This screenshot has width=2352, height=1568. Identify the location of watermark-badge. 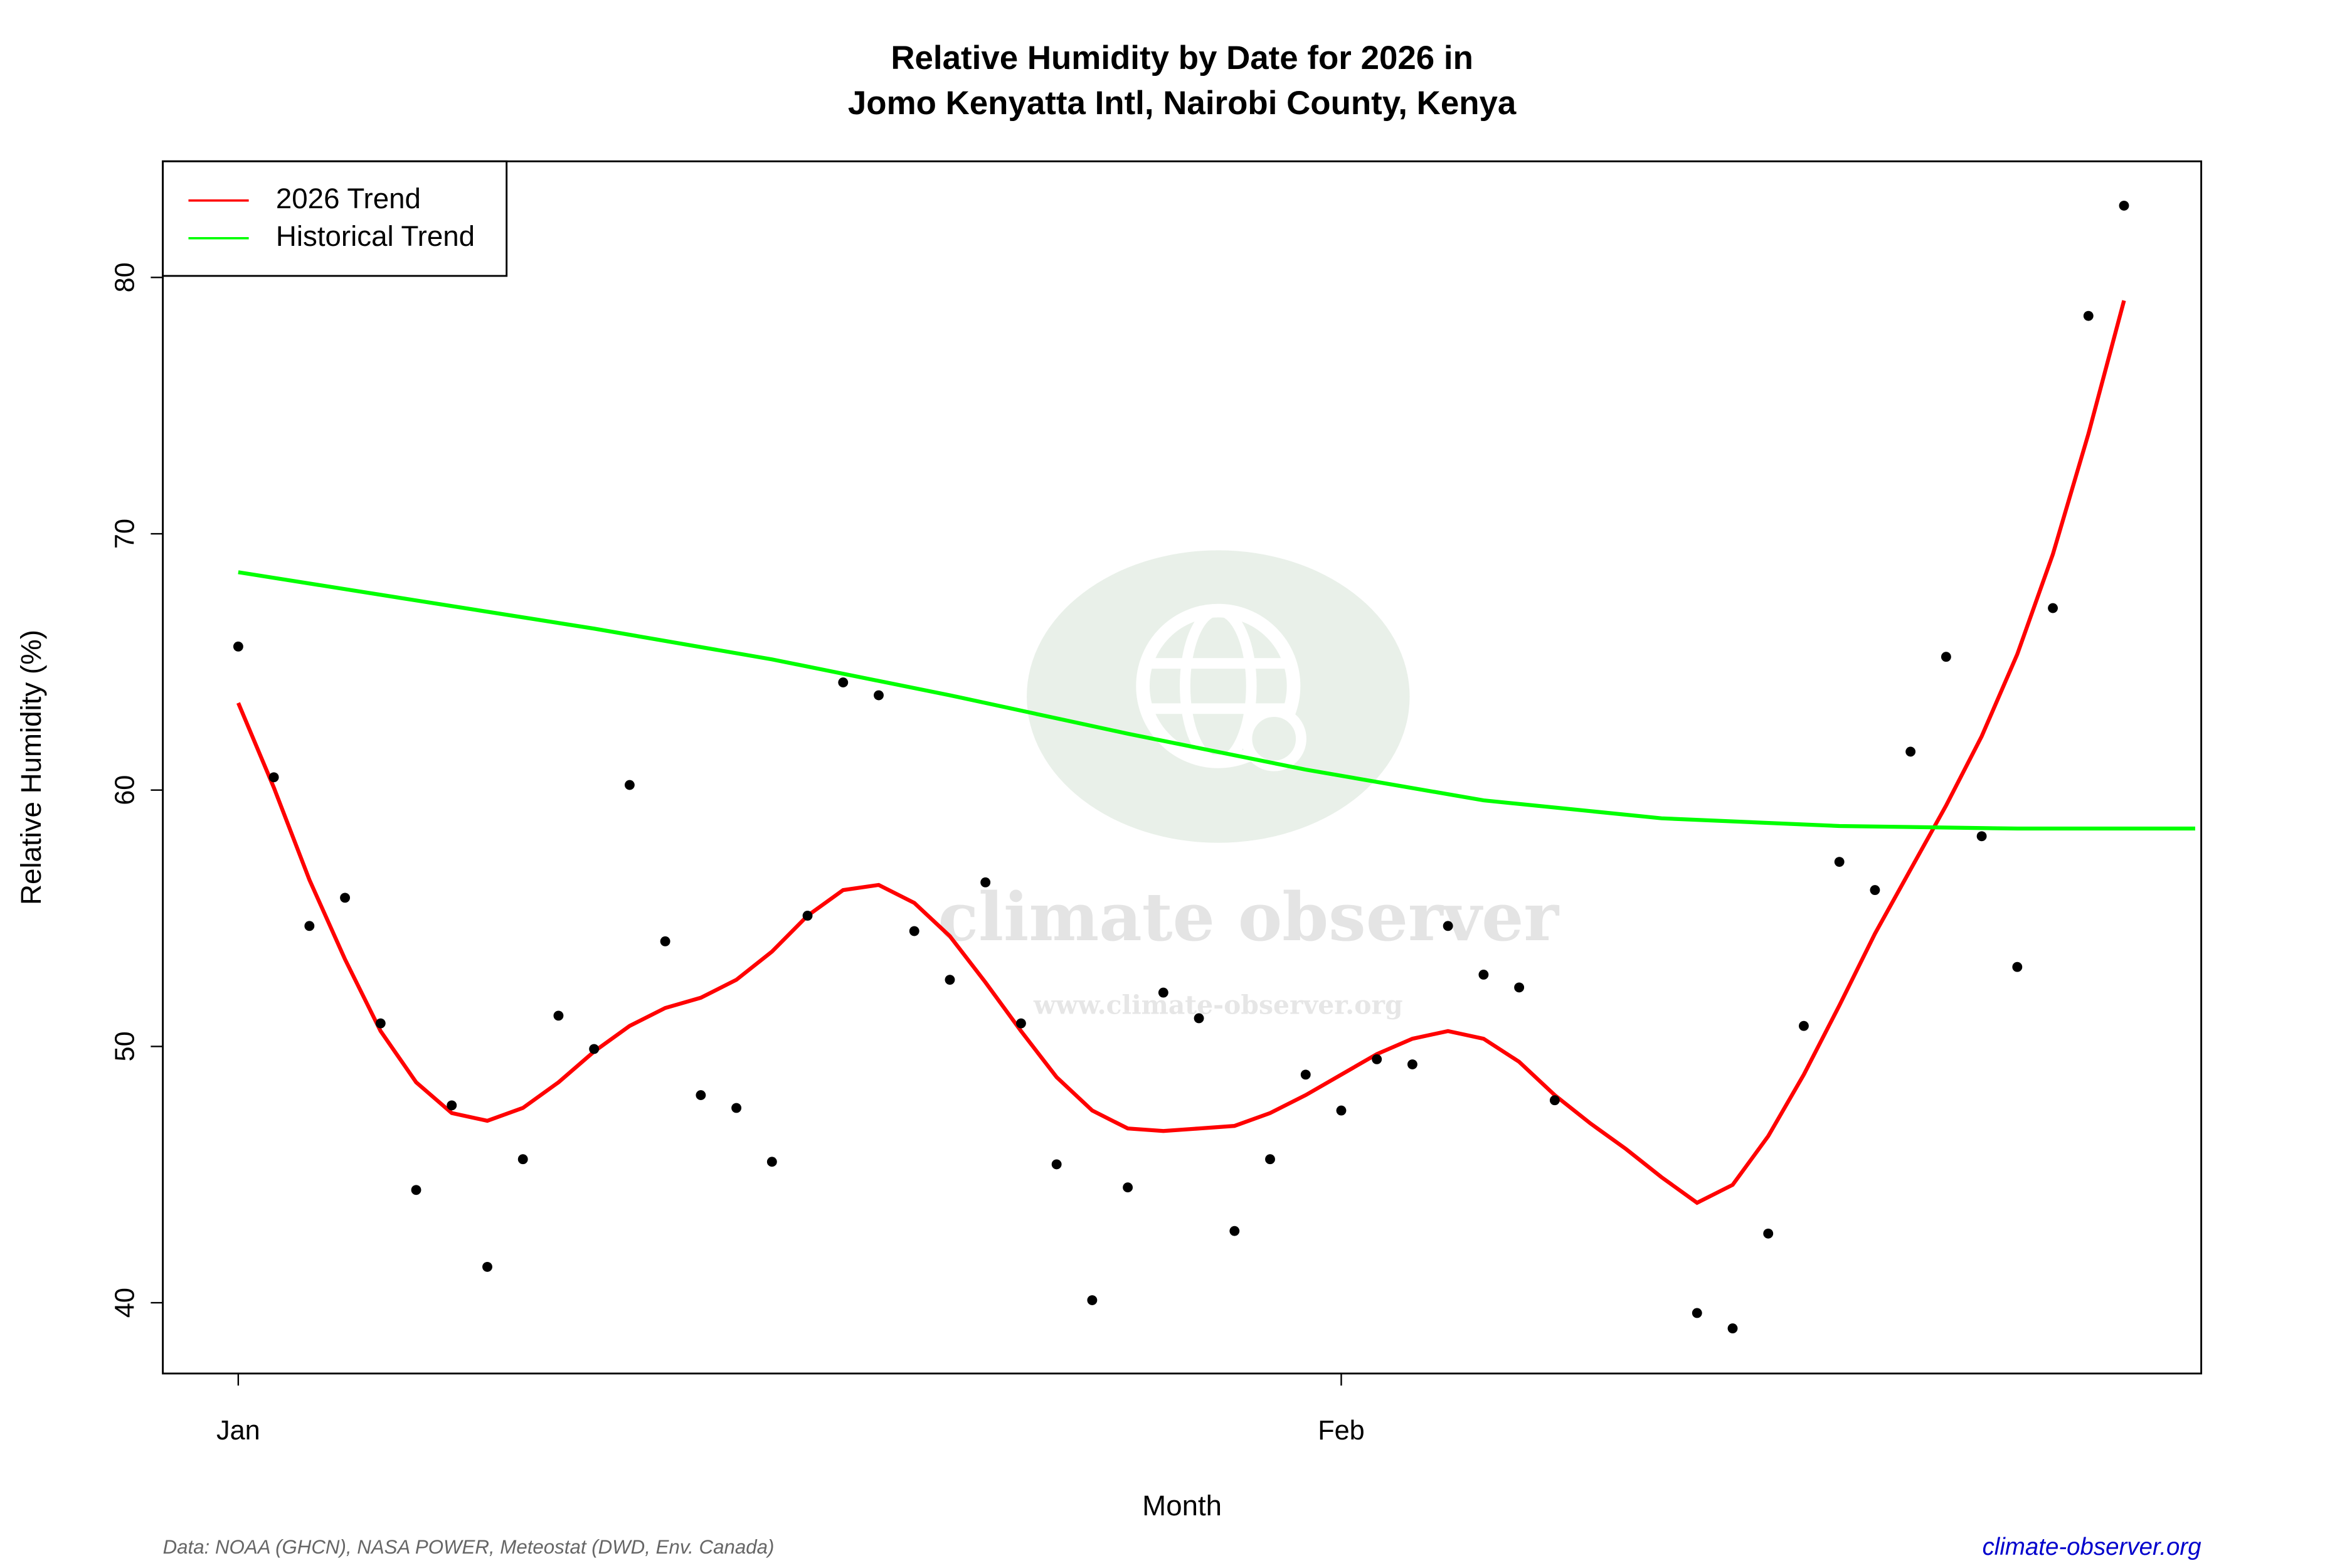
(1218, 697).